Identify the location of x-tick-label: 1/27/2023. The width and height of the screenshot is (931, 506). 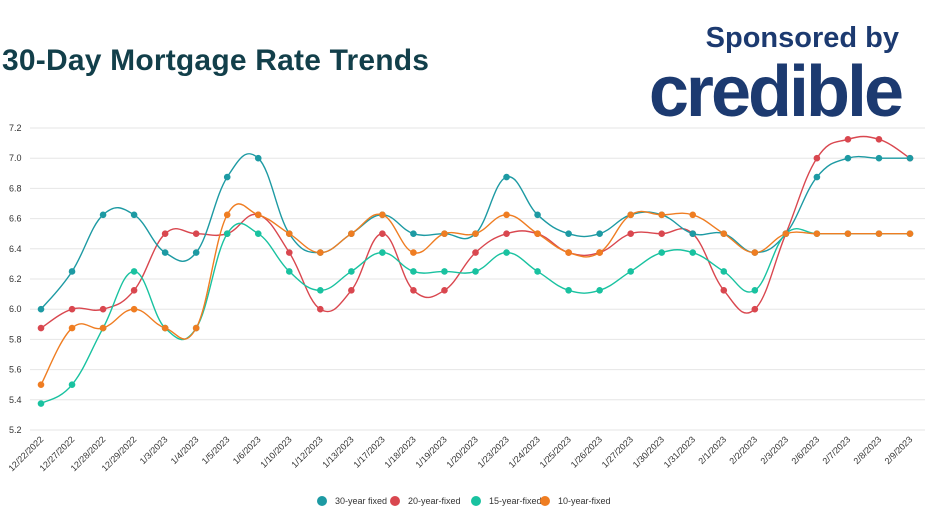
(617, 451).